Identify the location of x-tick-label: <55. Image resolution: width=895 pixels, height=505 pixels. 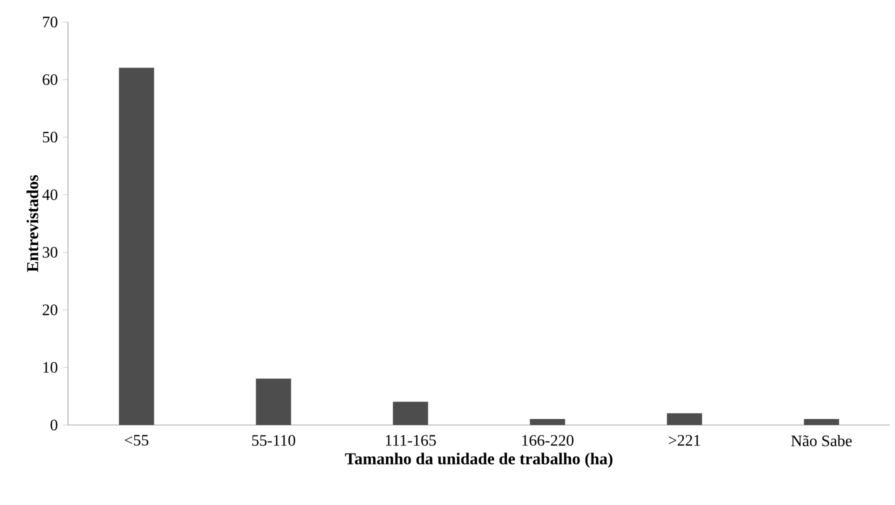
(136, 440).